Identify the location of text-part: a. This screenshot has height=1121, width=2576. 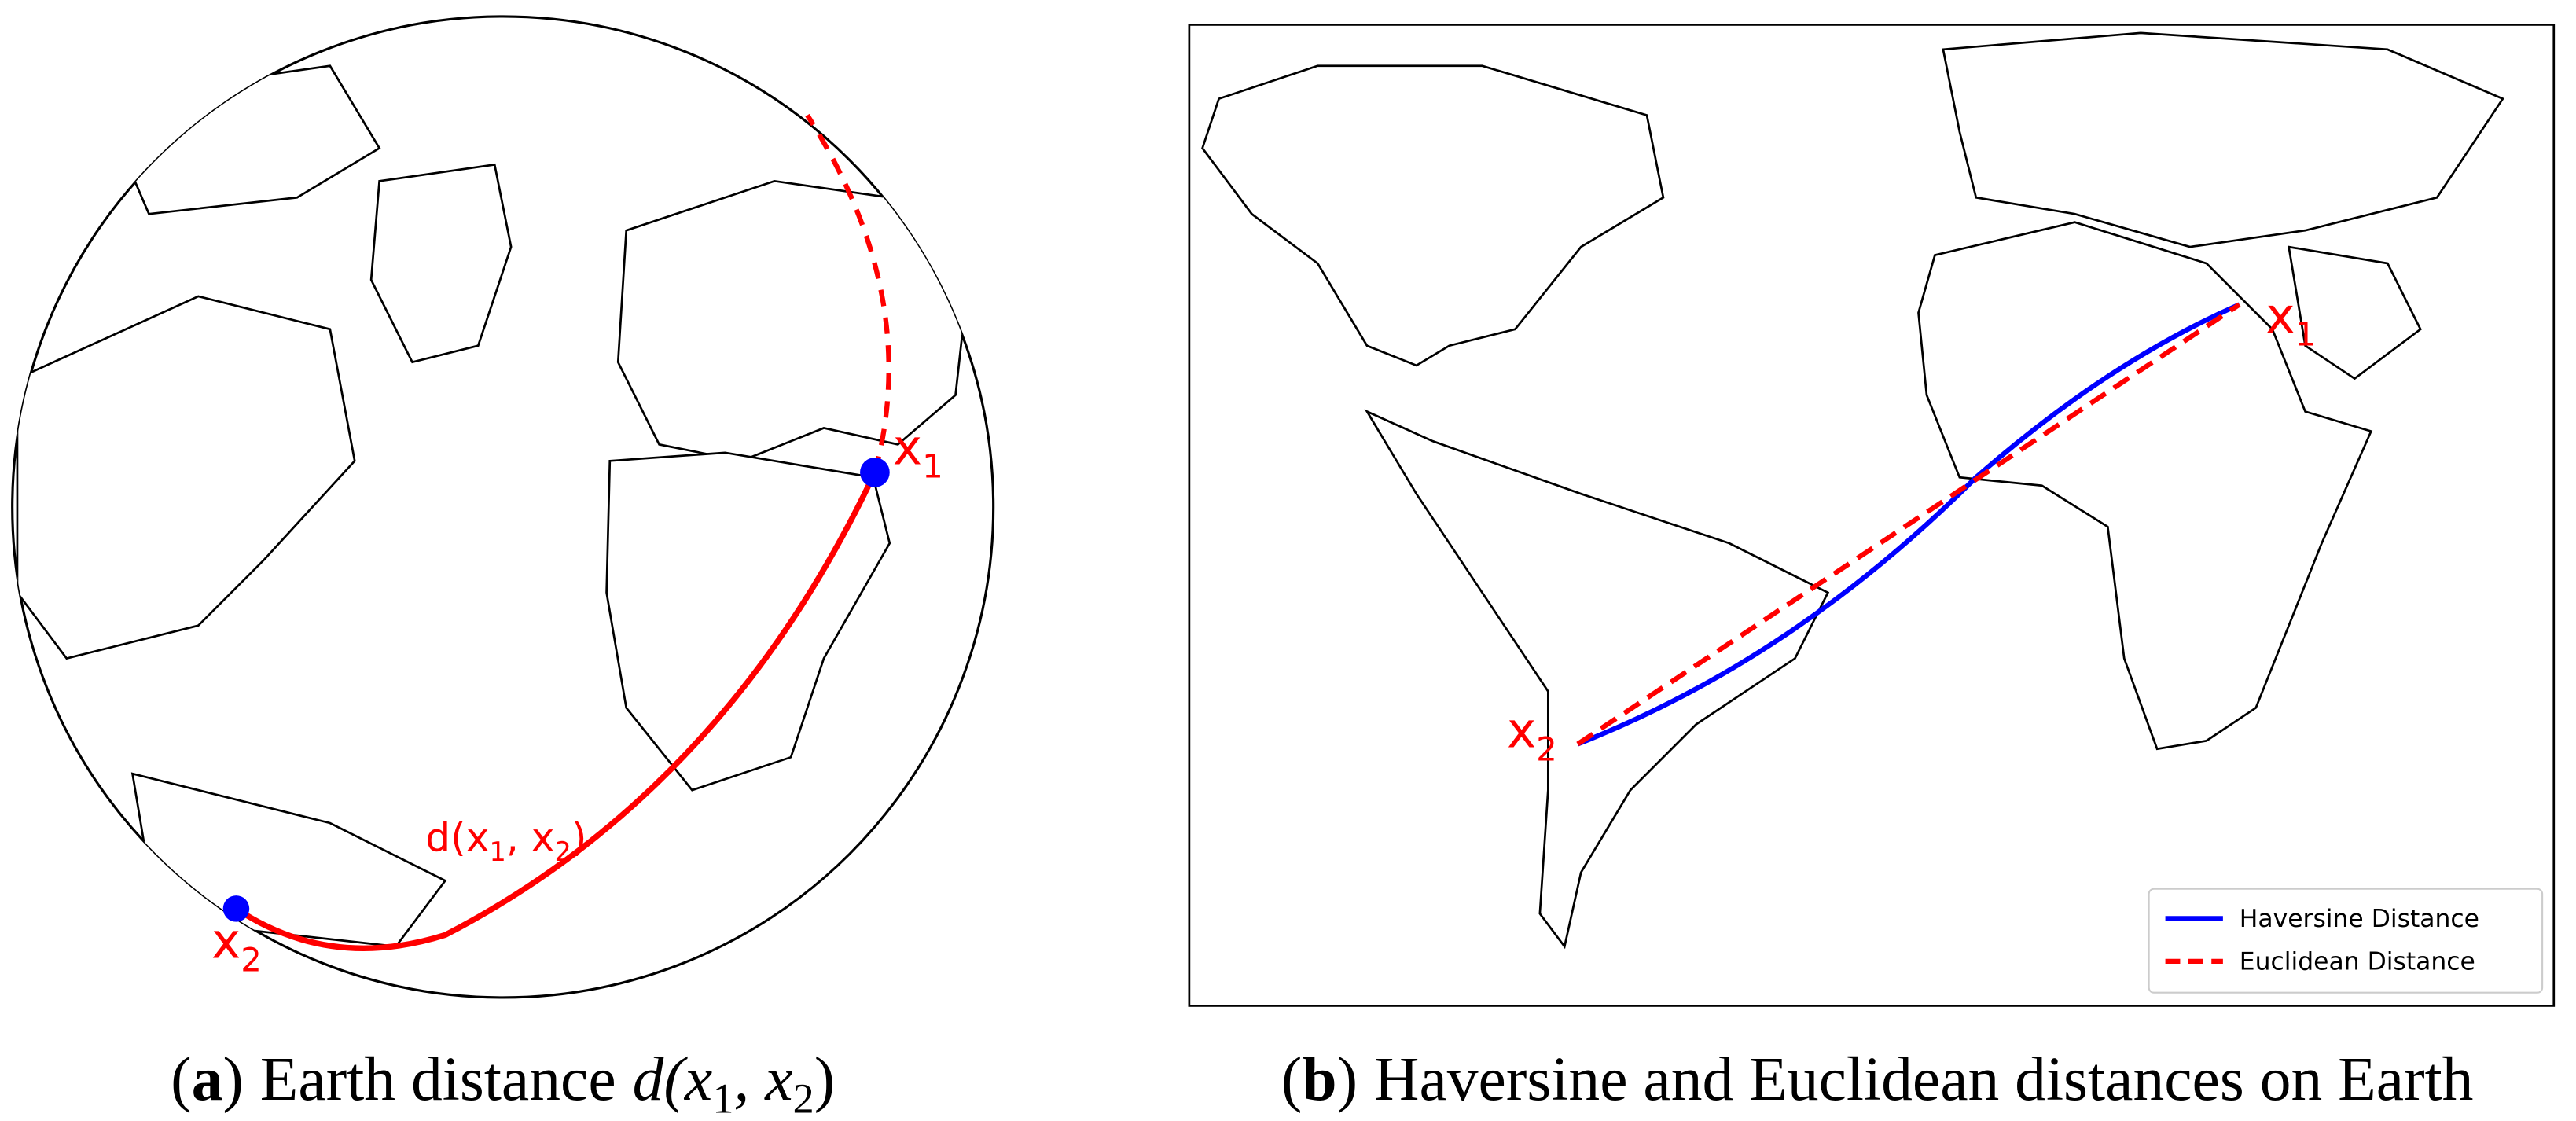
(207, 1079).